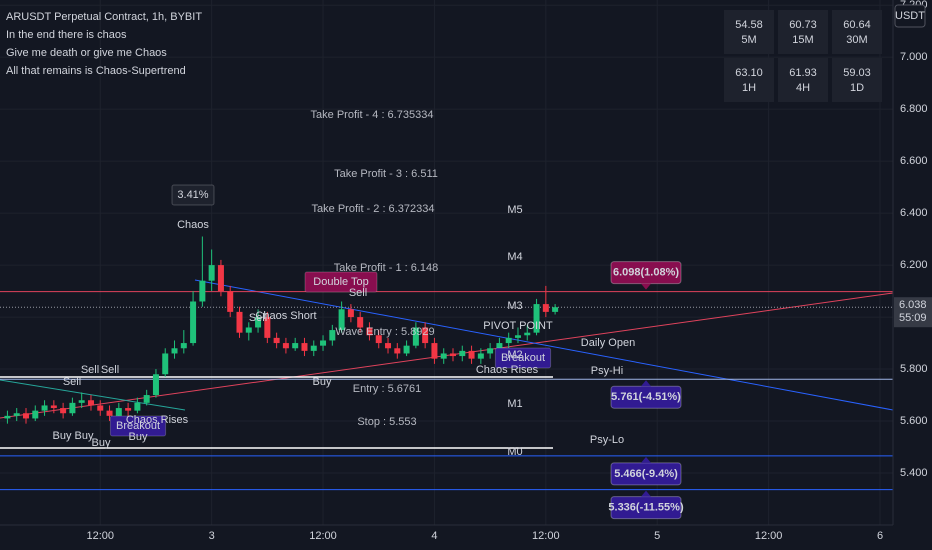  What do you see at coordinates (607, 440) in the screenshot?
I see `annotation: Psy-Lo` at bounding box center [607, 440].